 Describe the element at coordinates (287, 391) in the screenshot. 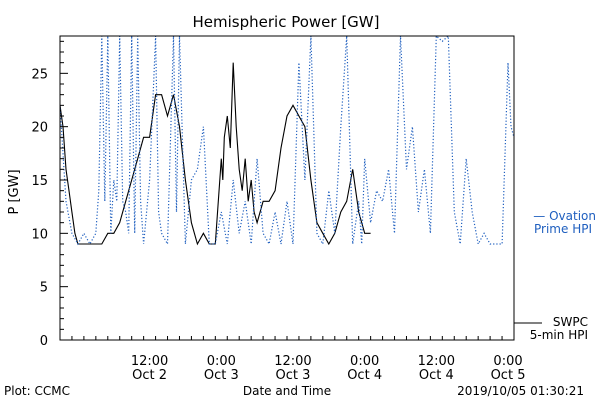

I see `x-axis-label: Date and Time` at that location.